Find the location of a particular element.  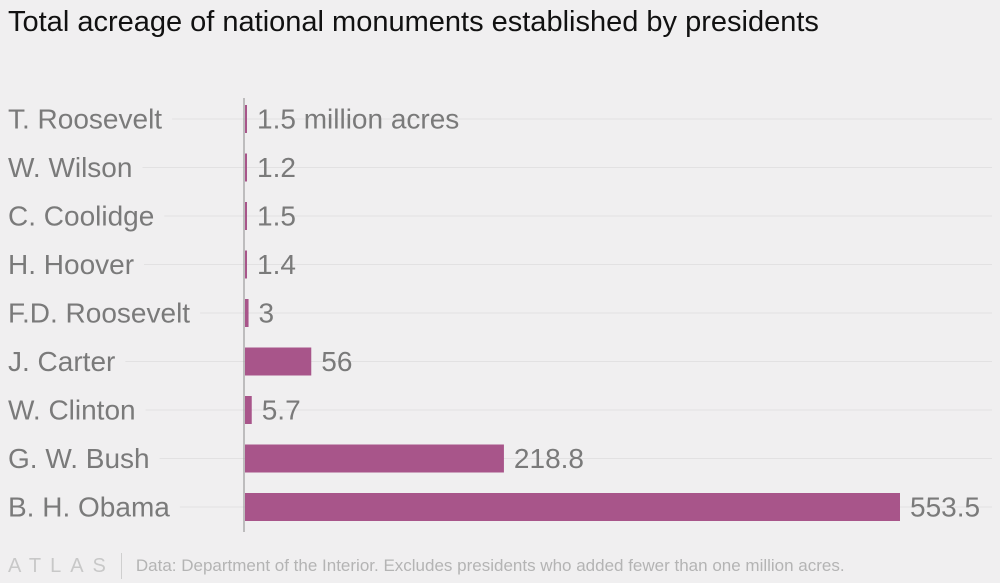

category-label: F.D. Roosevelt is located at coordinates (99, 313).